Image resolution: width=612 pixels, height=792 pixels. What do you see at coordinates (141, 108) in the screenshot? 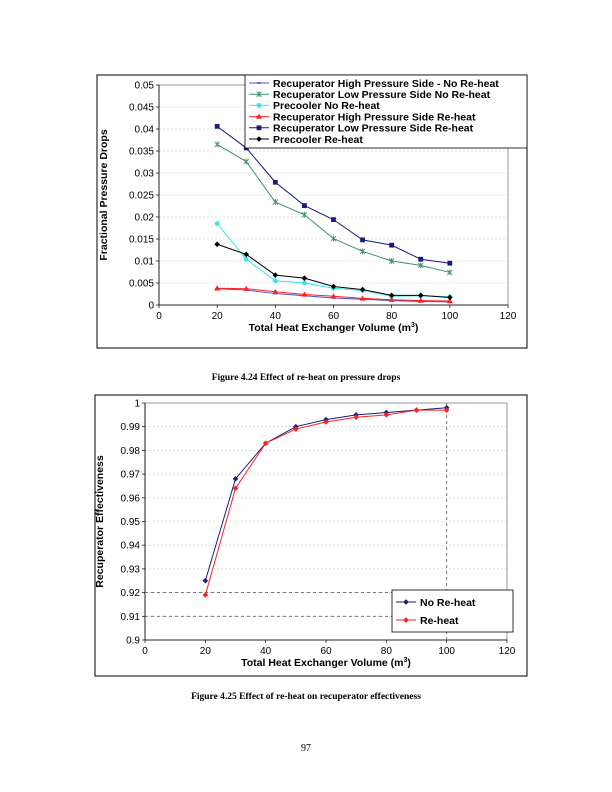
I see `y-tick-label: 0.045` at bounding box center [141, 108].